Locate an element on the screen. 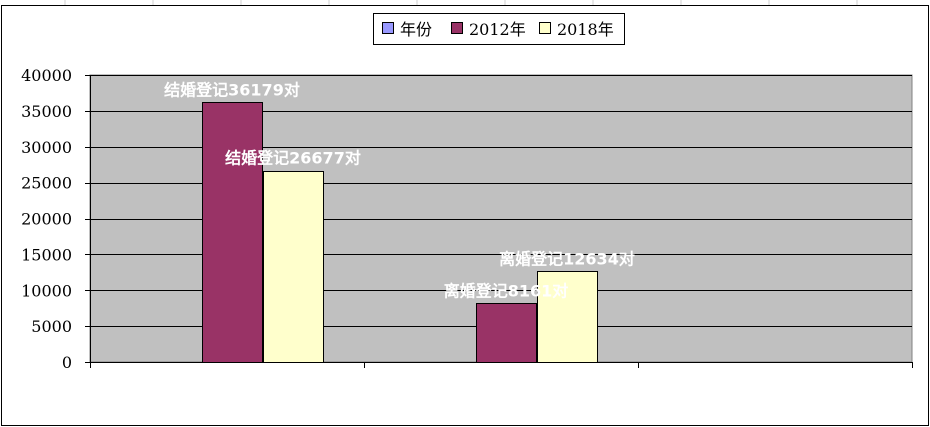  y-tick-label: 30000 is located at coordinates (46, 147).